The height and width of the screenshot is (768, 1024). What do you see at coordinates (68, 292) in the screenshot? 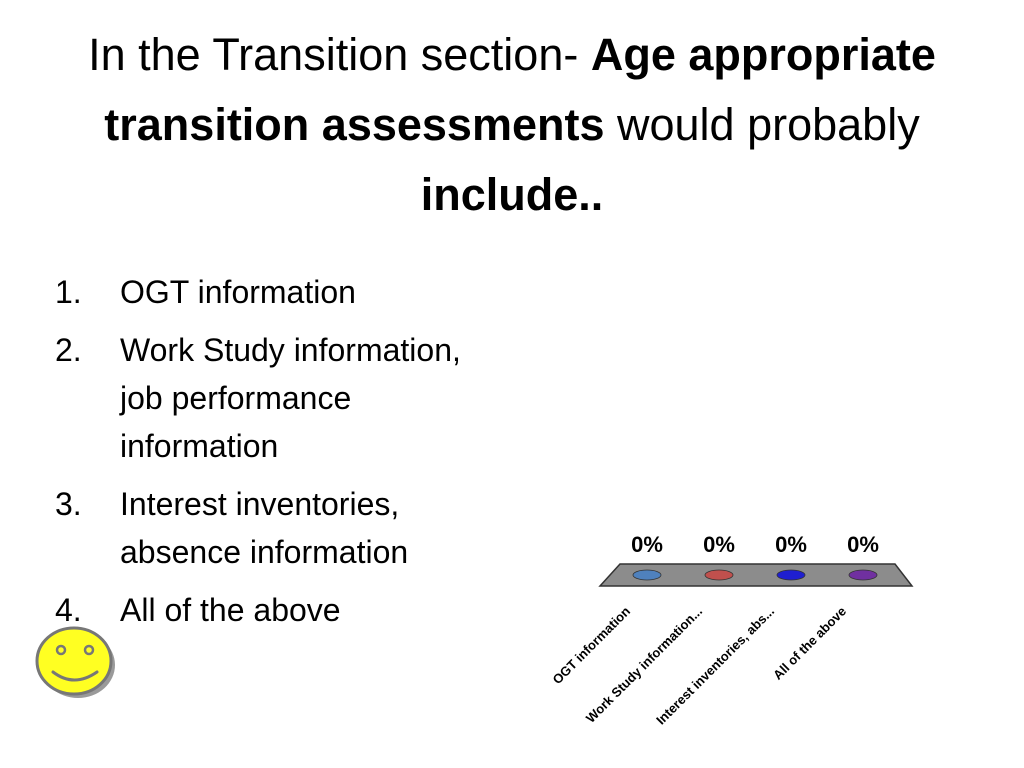
I see `option-number: 1.` at bounding box center [68, 292].